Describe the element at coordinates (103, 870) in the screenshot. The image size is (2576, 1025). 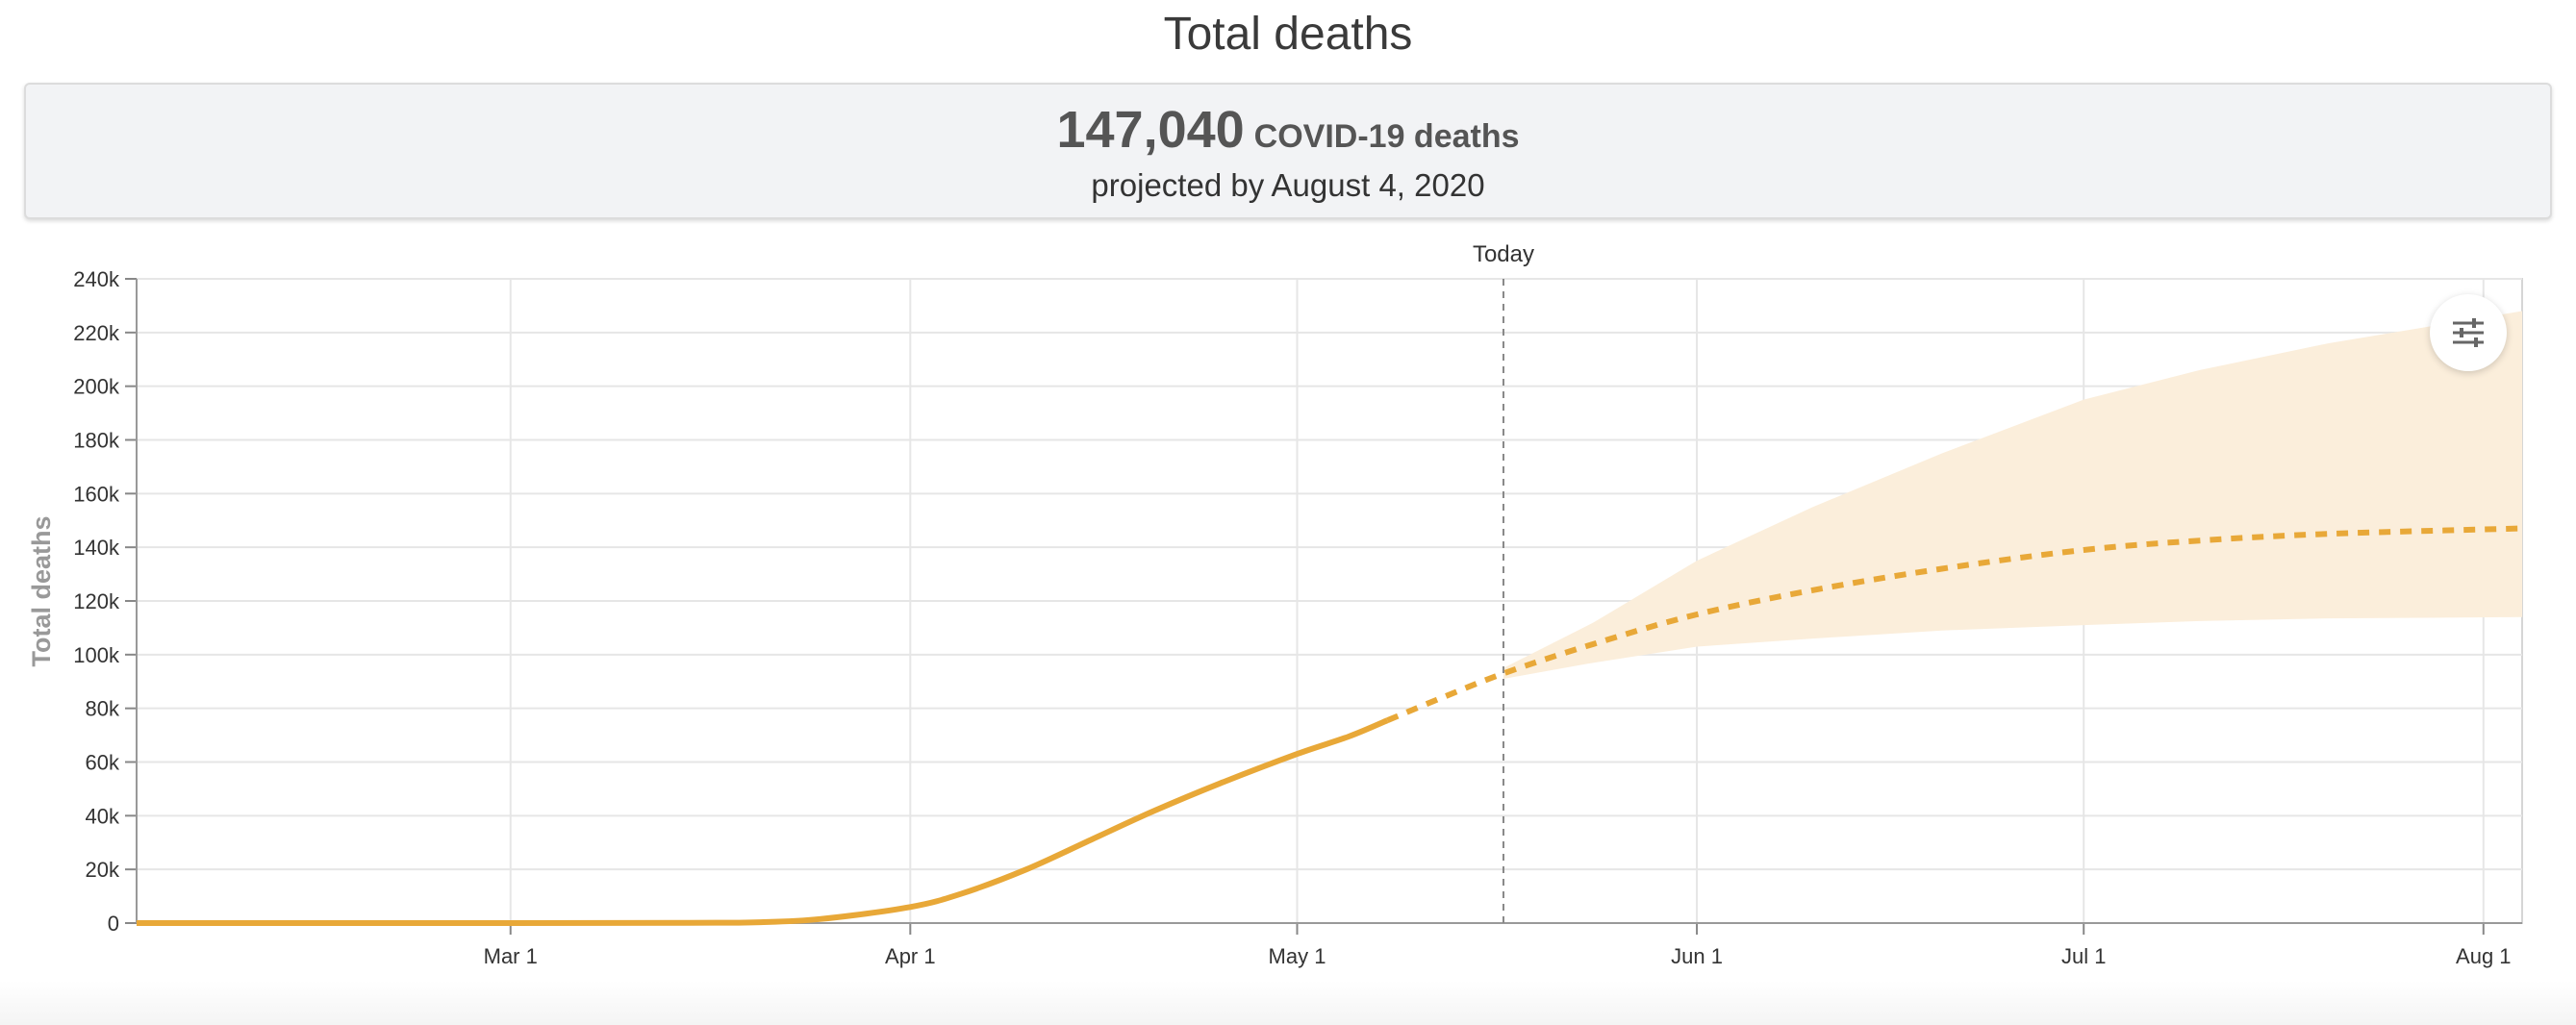
I see `y-tick-label: 20k` at that location.